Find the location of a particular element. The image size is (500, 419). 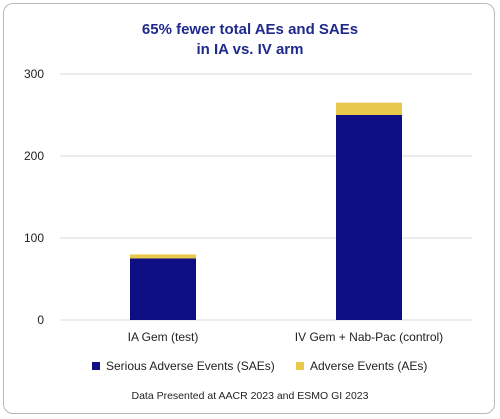

y-tick-label-300: 300 is located at coordinates (34, 74).